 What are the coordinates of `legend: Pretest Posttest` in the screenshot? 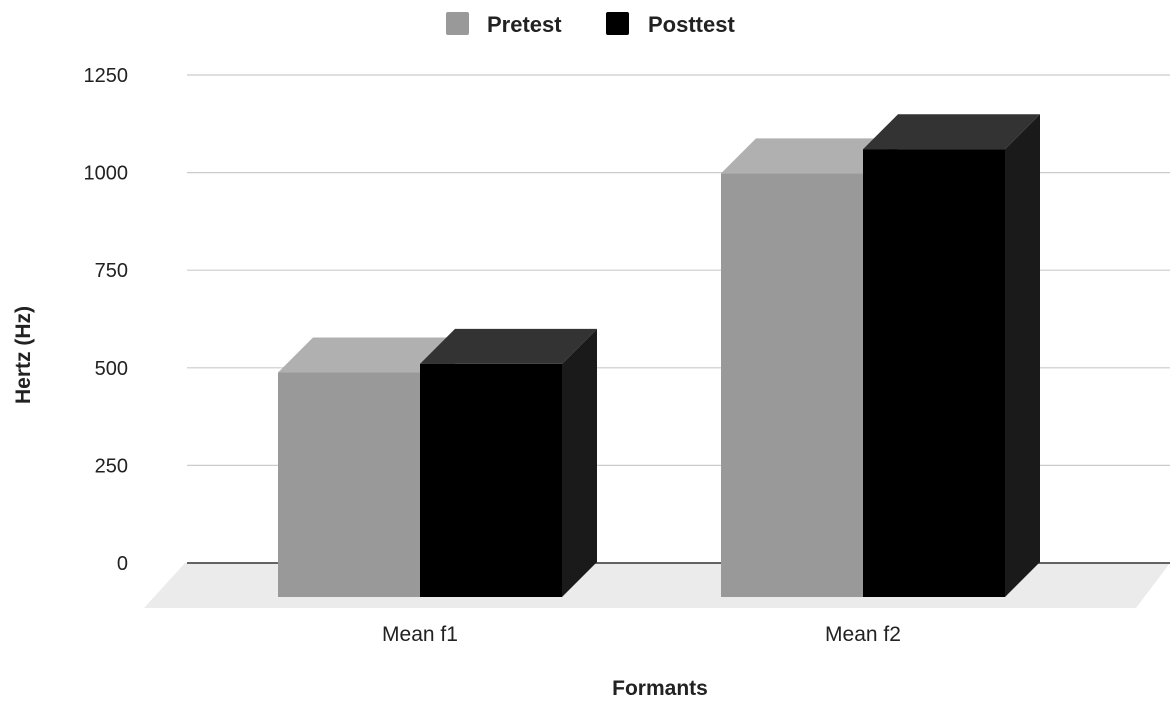 It's located at (590, 24).